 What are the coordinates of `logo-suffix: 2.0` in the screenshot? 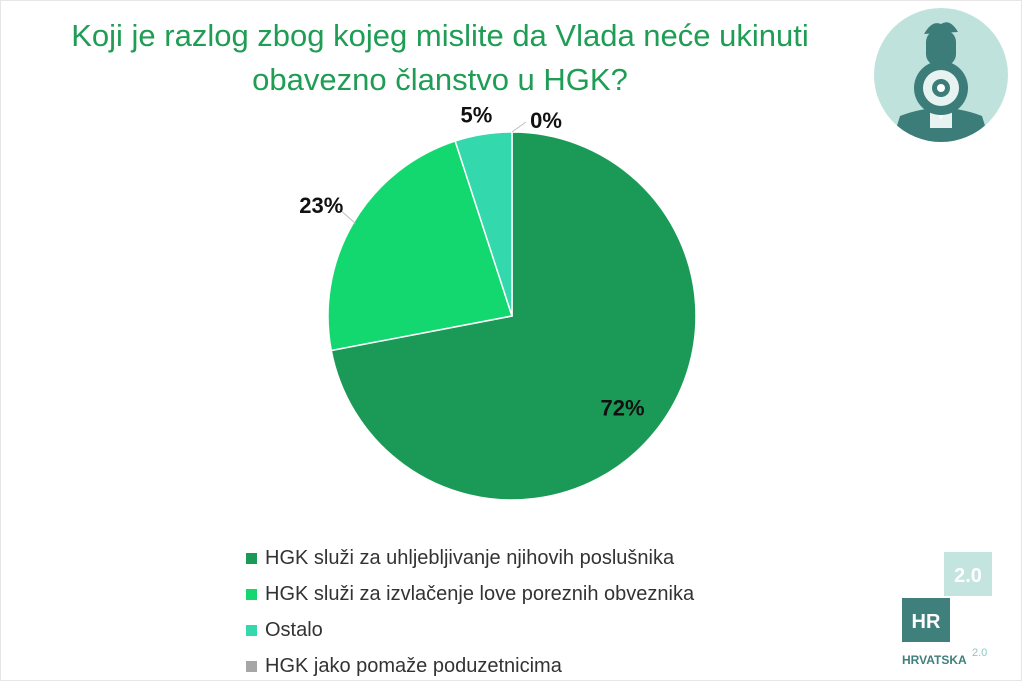 It's located at (979, 653).